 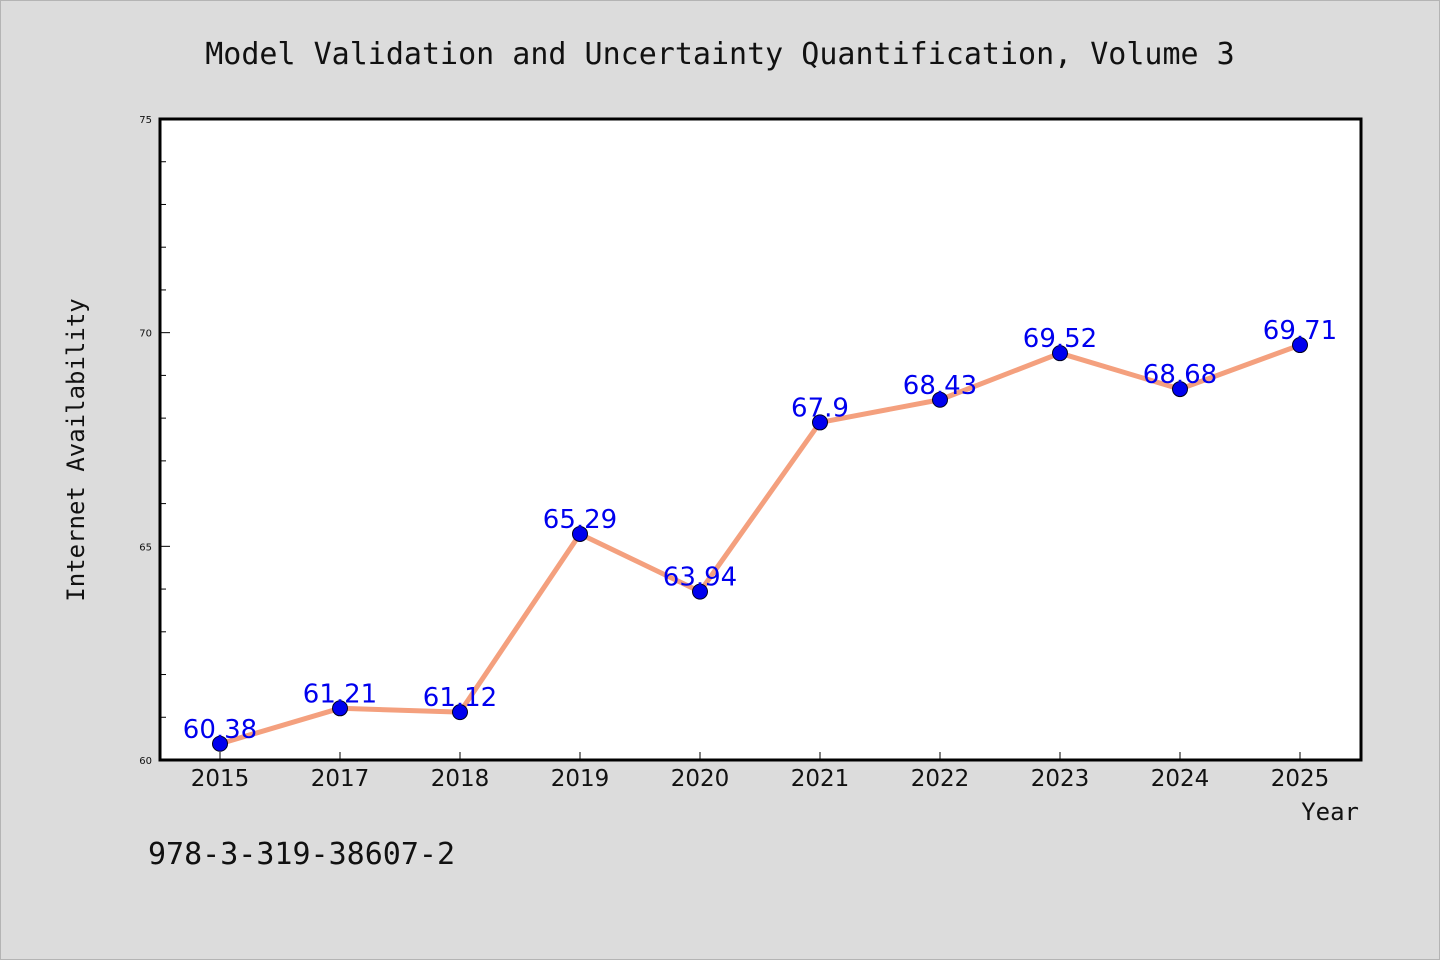 What do you see at coordinates (220, 730) in the screenshot?
I see `data-label: 60.38` at bounding box center [220, 730].